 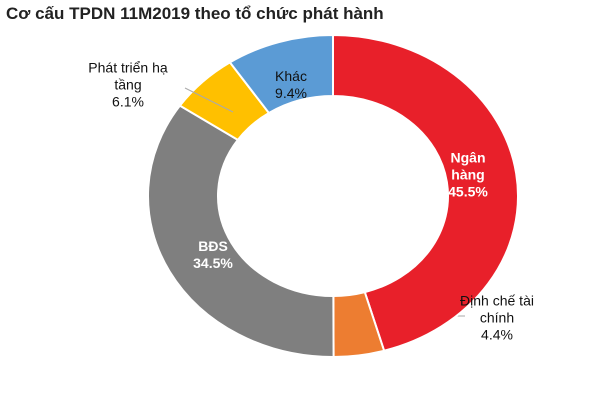 I want to click on value-label: 6.1%, so click(x=128, y=101).